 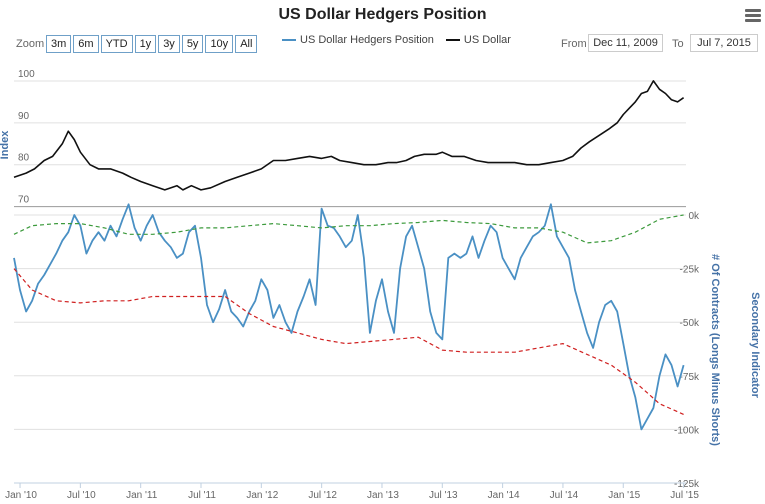 What do you see at coordinates (348, 229) in the screenshot?
I see `moving-average-top-line` at bounding box center [348, 229].